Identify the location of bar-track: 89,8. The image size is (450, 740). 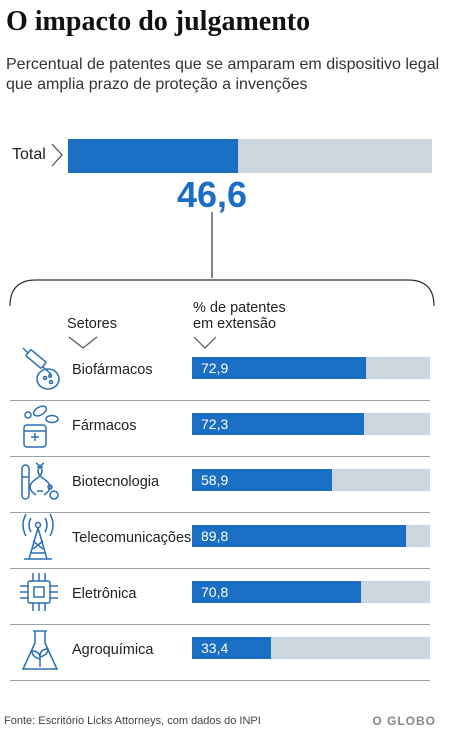
(311, 536).